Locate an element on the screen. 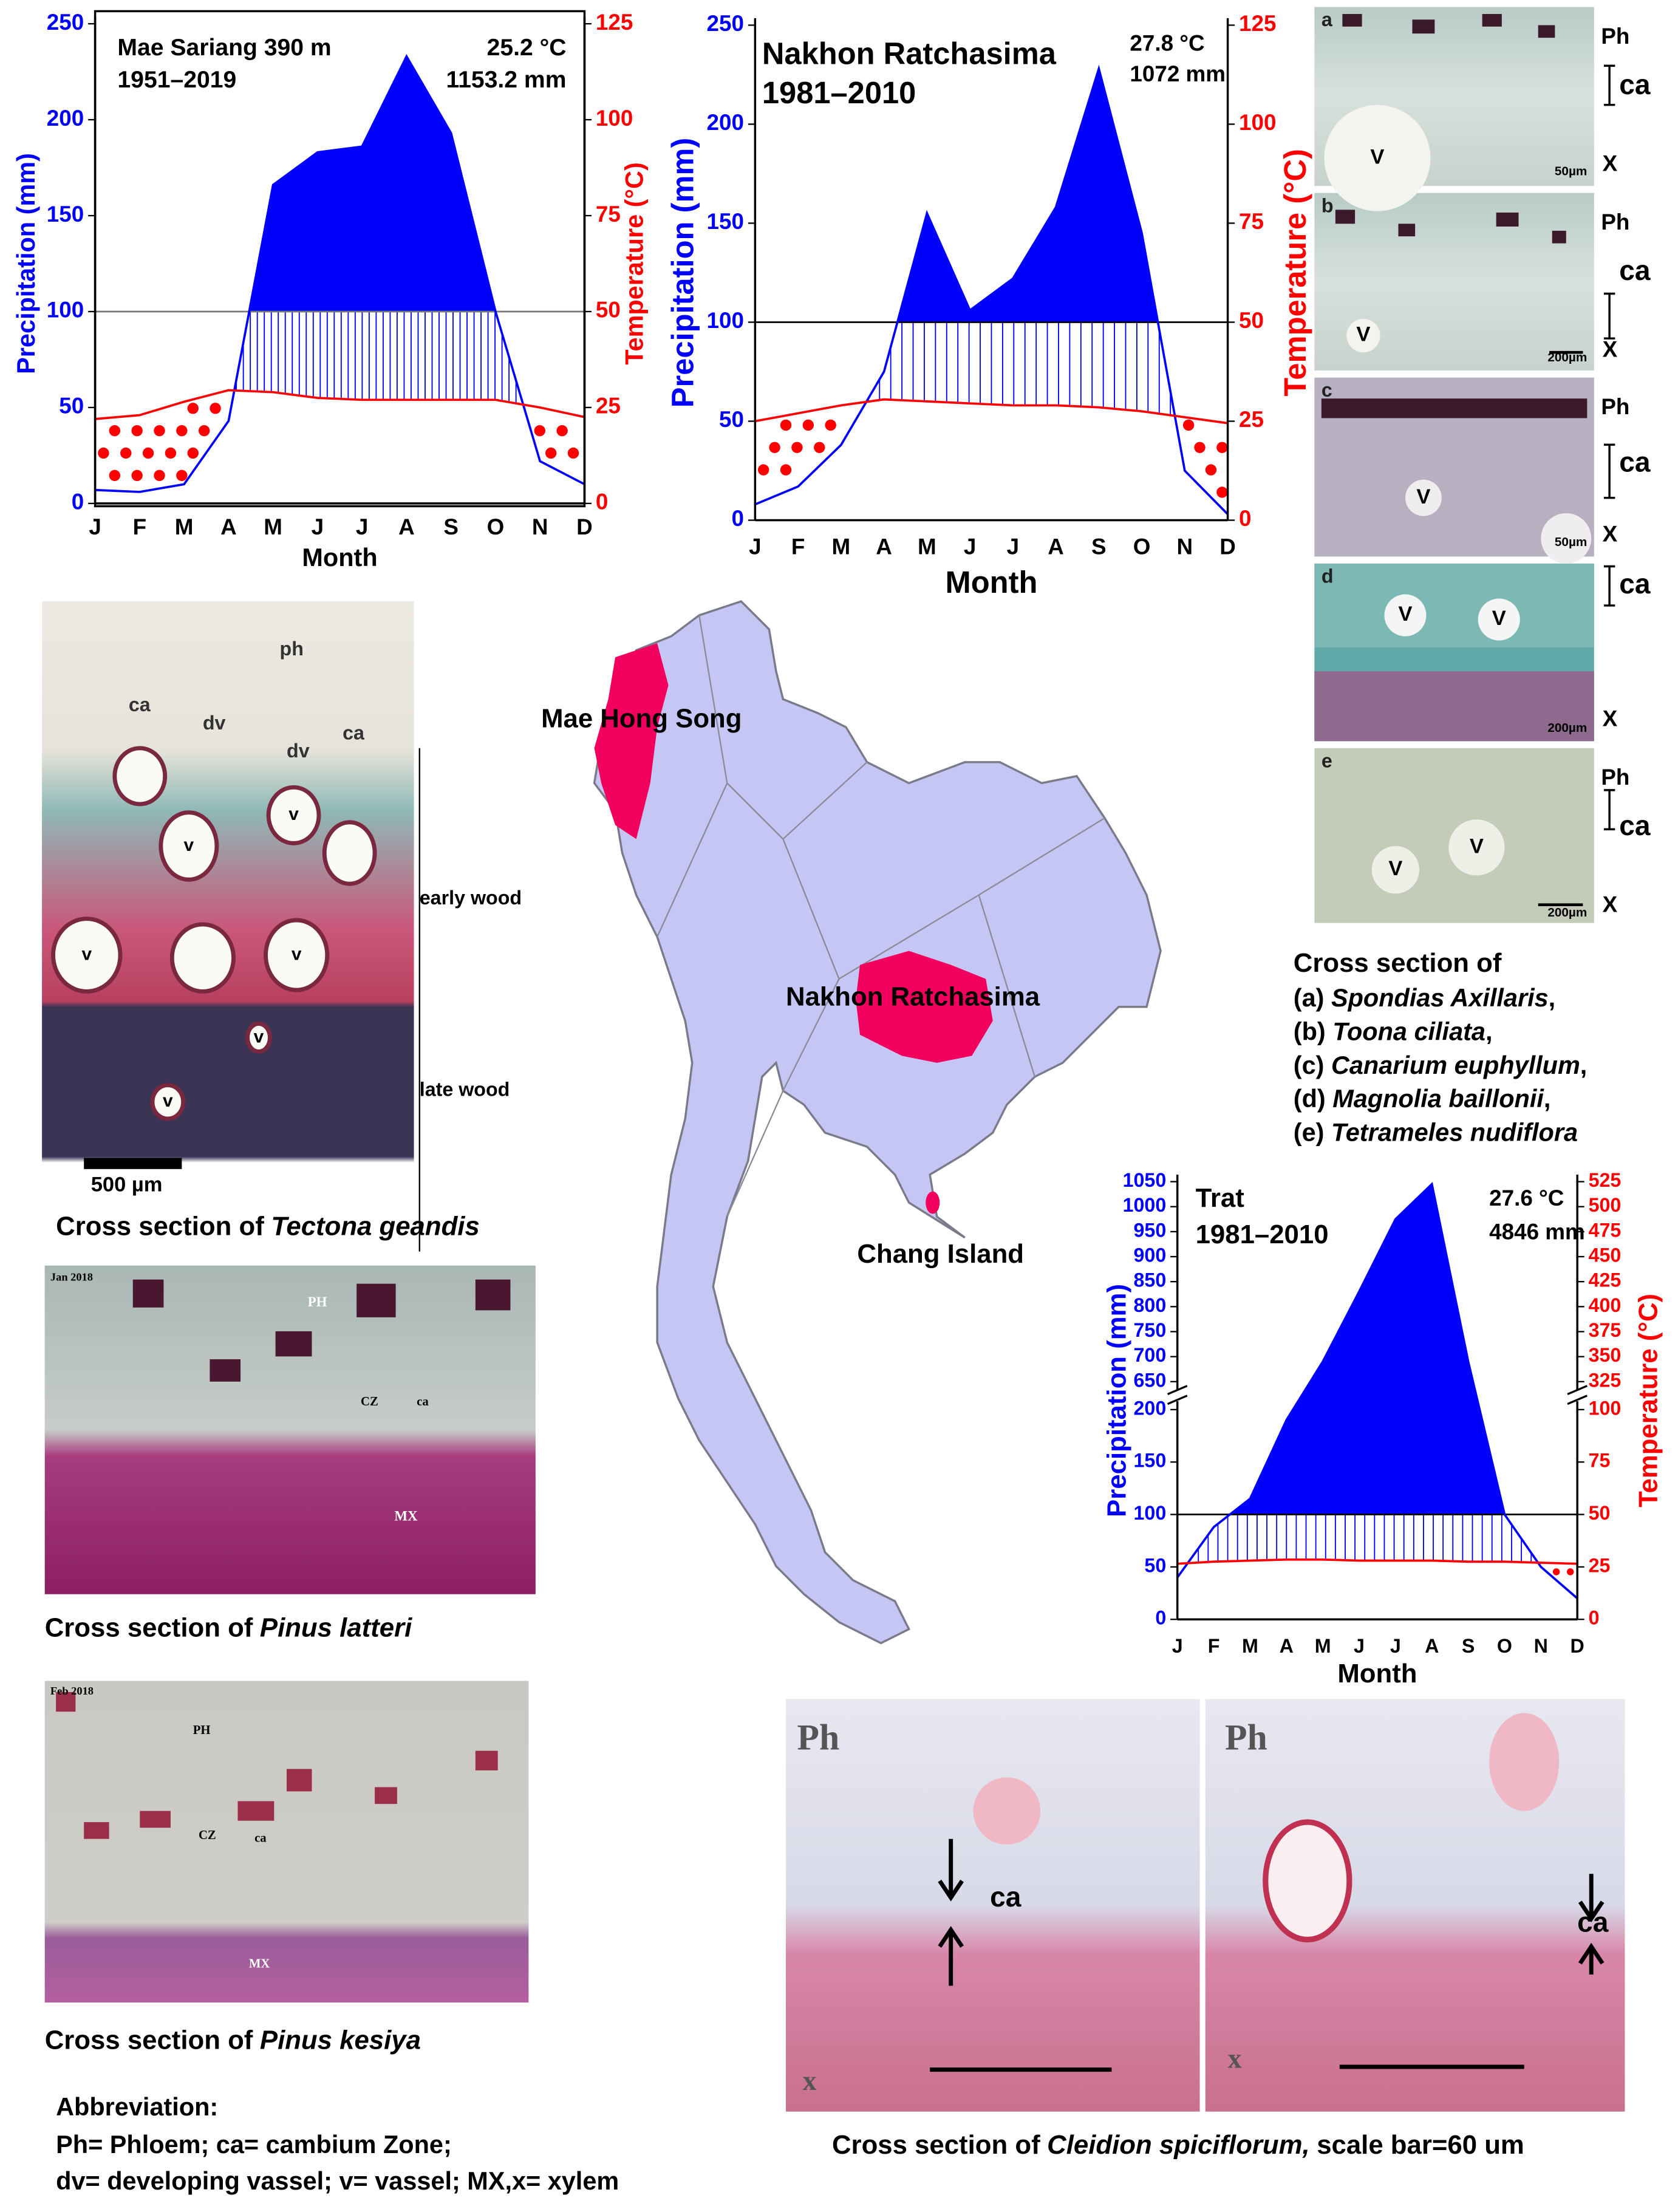  label: CZ is located at coordinates (370, 1401).